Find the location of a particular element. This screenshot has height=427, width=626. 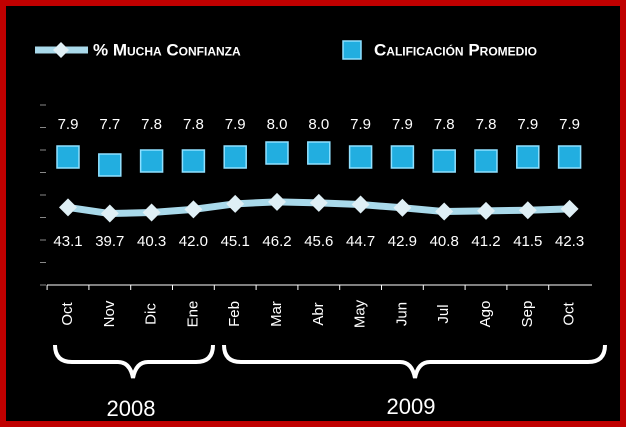

data-label: 40.3 is located at coordinates (151, 241).